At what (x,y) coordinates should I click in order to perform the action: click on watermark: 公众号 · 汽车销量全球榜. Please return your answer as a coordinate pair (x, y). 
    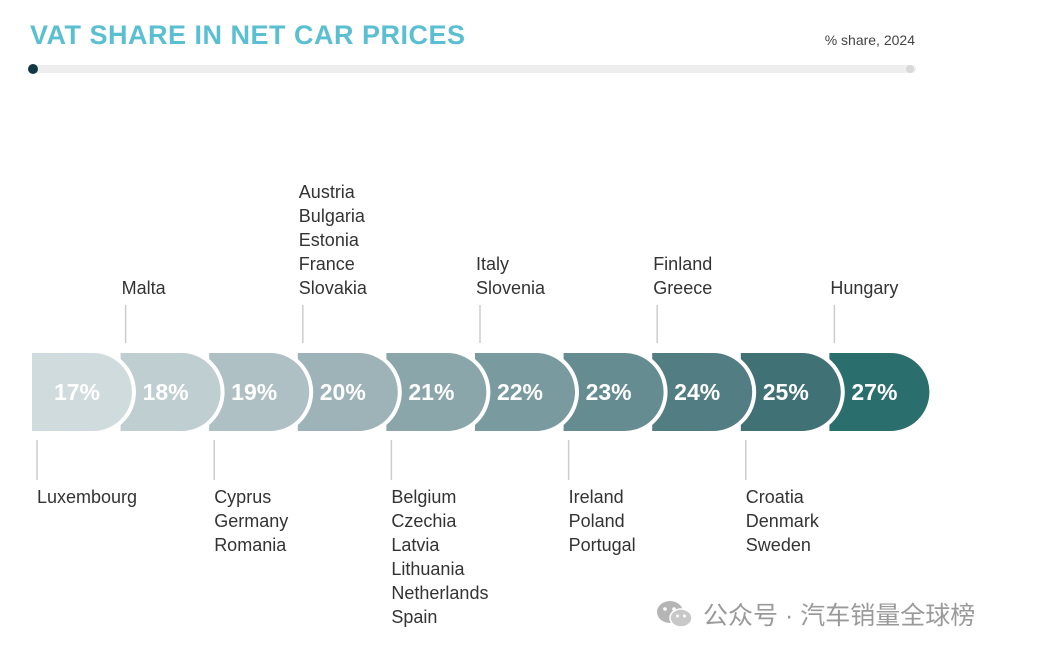
    Looking at the image, I should click on (815, 614).